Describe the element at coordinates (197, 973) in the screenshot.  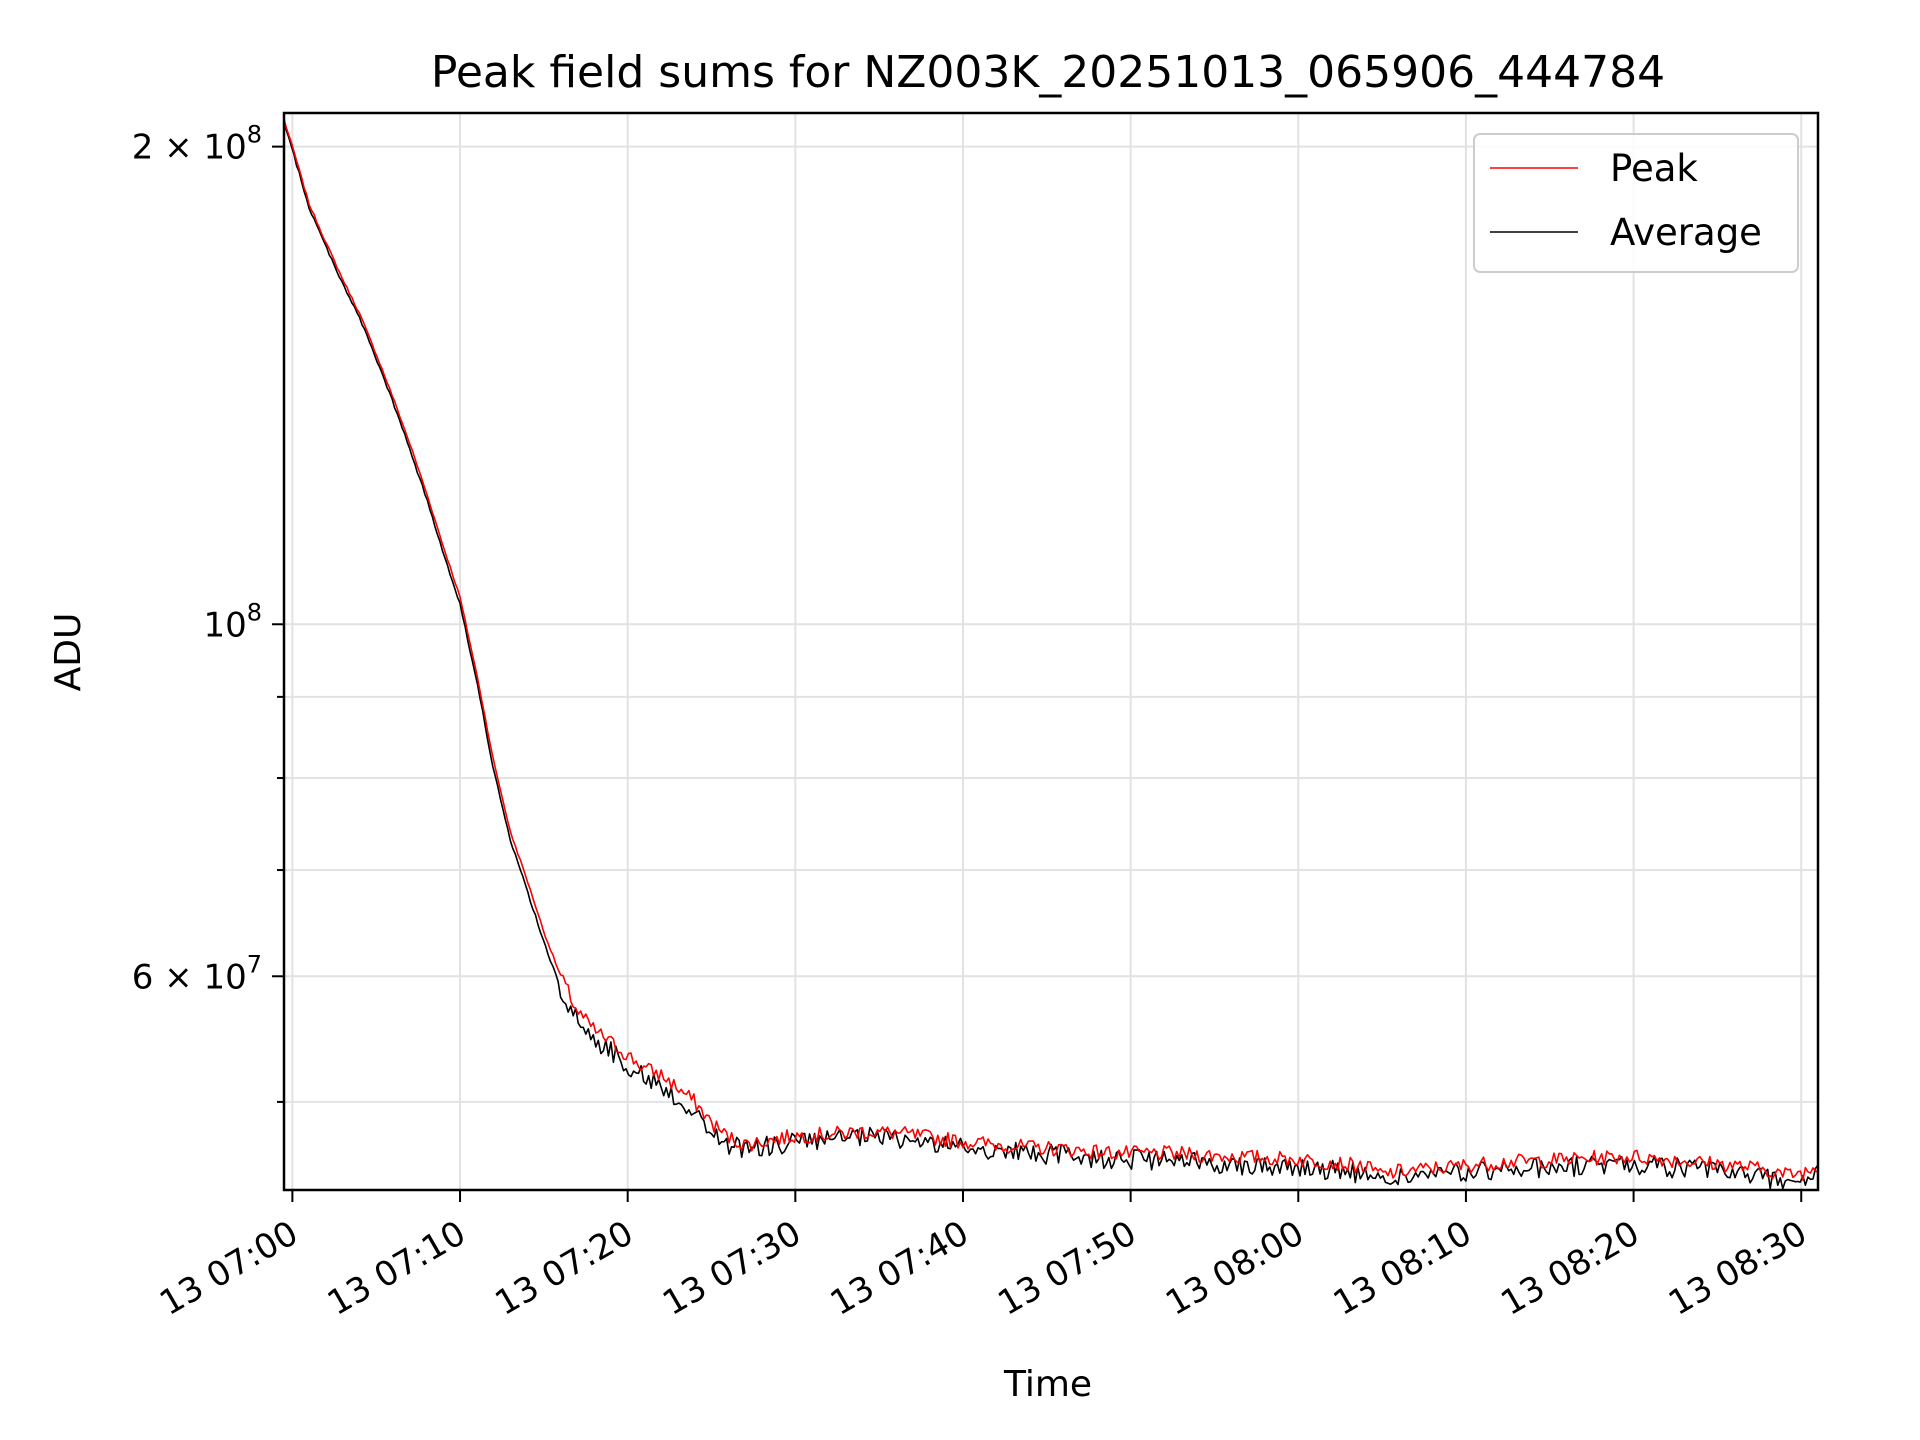
I see `y-tick-label: 6 × 107` at that location.